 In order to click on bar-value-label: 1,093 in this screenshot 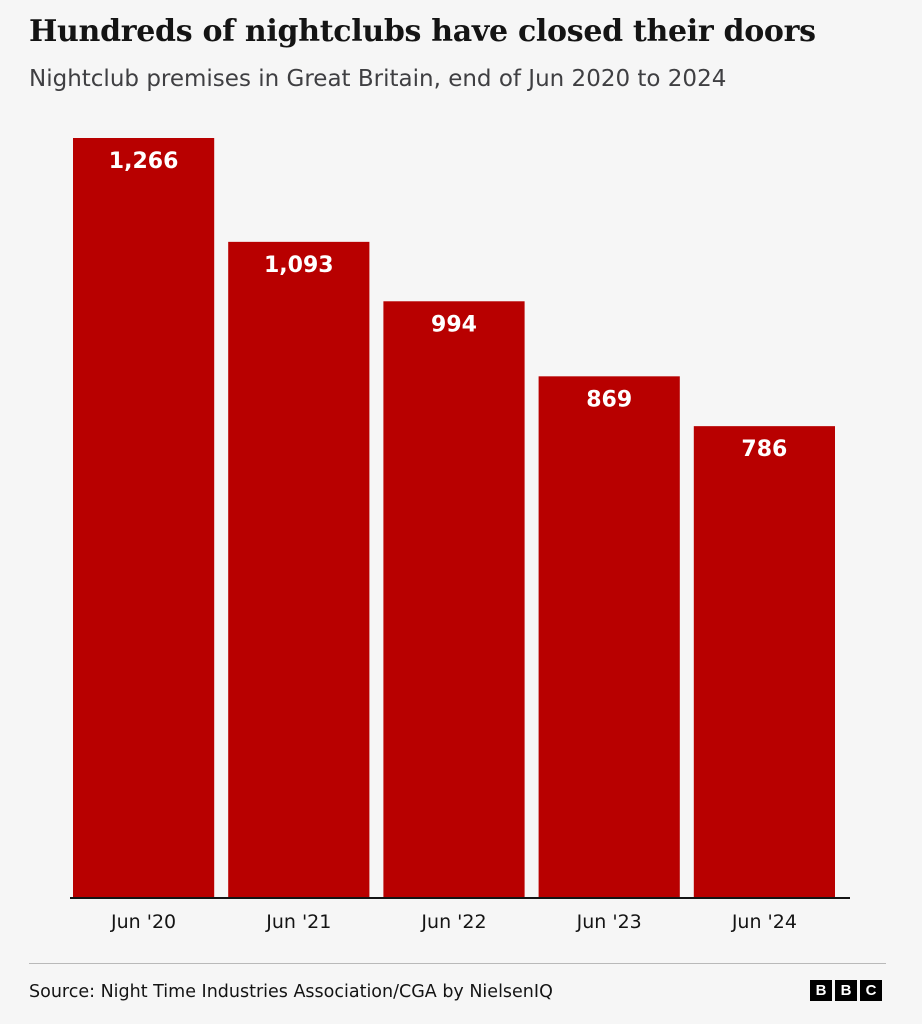, I will do `click(299, 265)`.